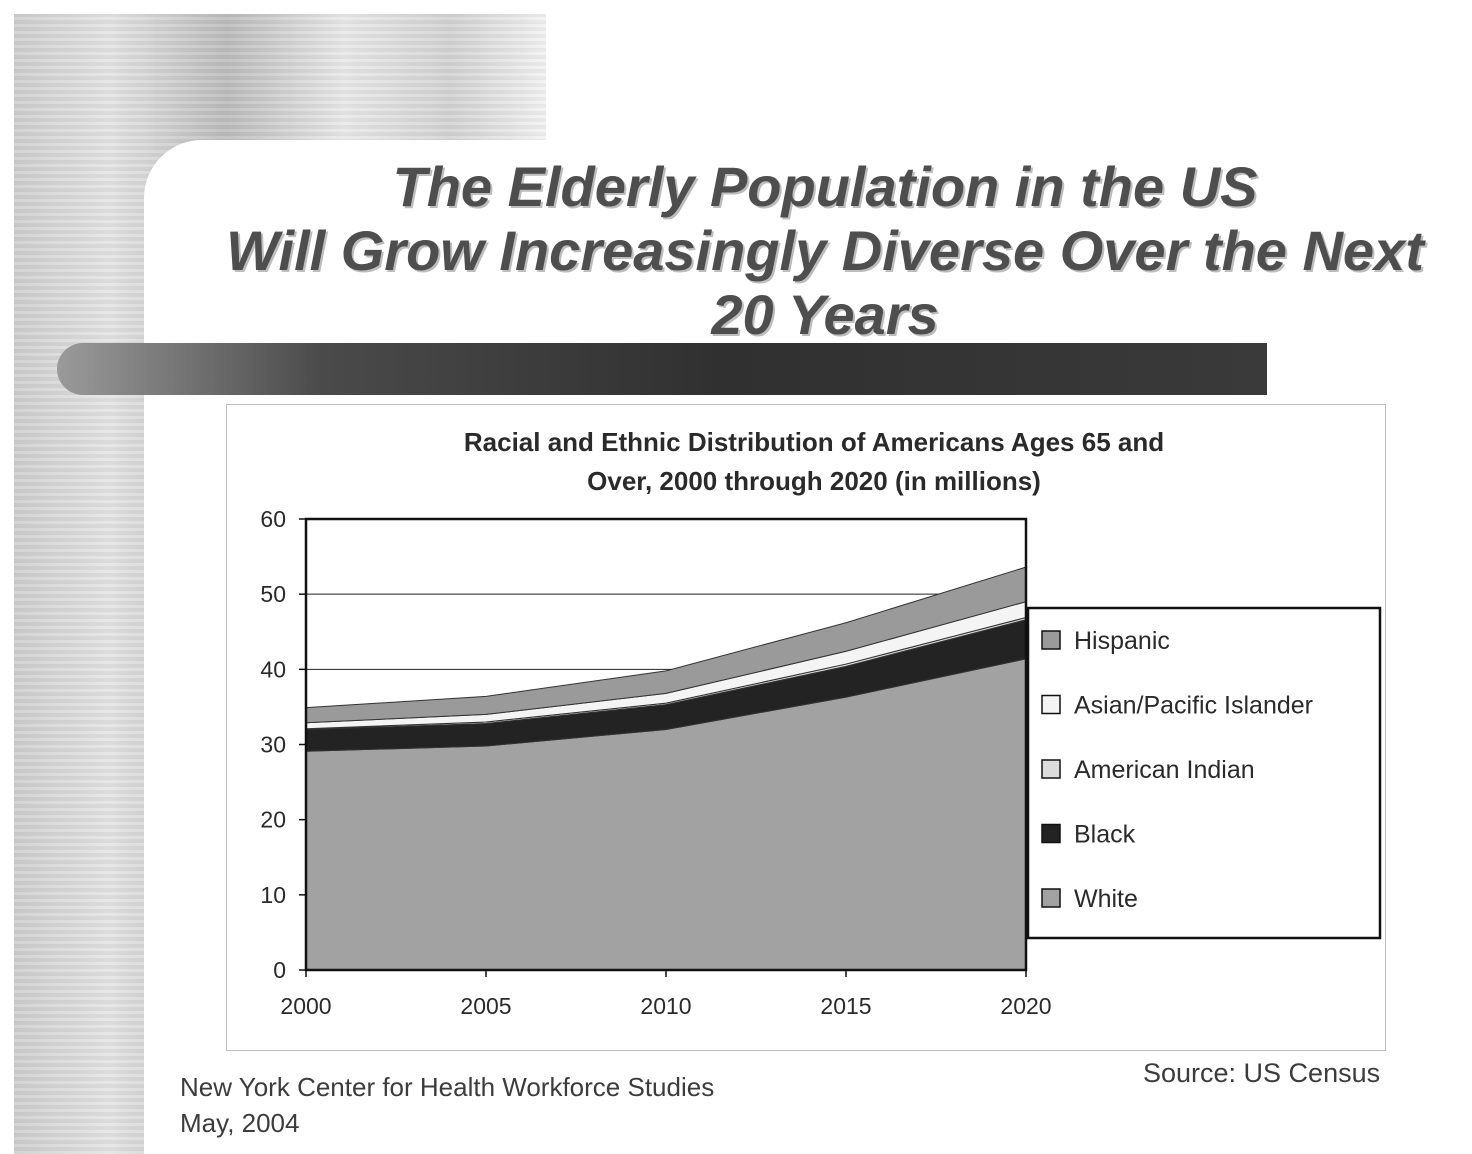  I want to click on legend-label-asian-pacific-islander: Asian/Pacific Islander, so click(1193, 706).